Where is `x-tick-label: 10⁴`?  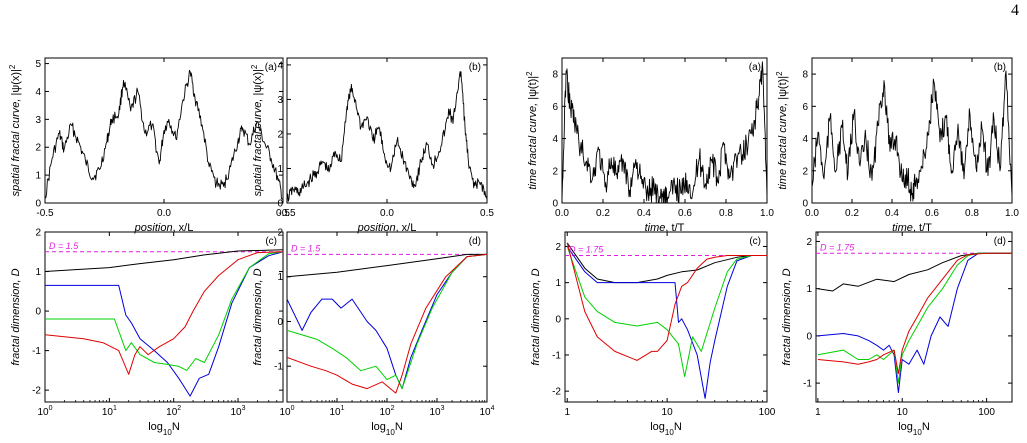
x-tick-label: 10⁴ is located at coordinates (486, 411).